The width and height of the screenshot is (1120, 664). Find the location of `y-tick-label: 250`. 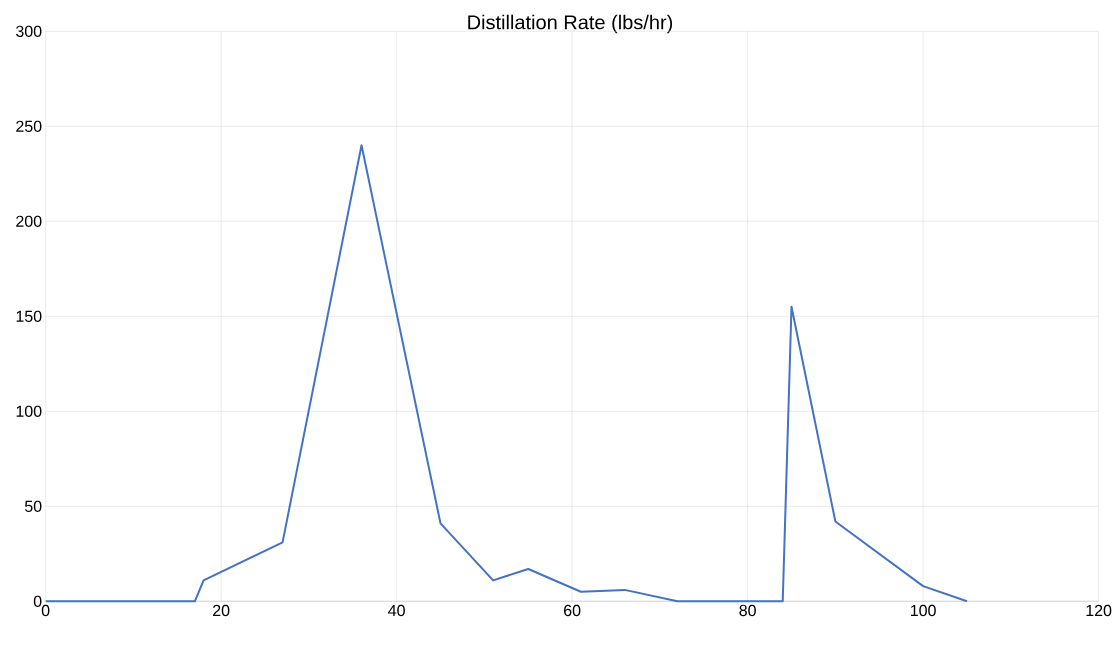

y-tick-label: 250 is located at coordinates (29, 126).